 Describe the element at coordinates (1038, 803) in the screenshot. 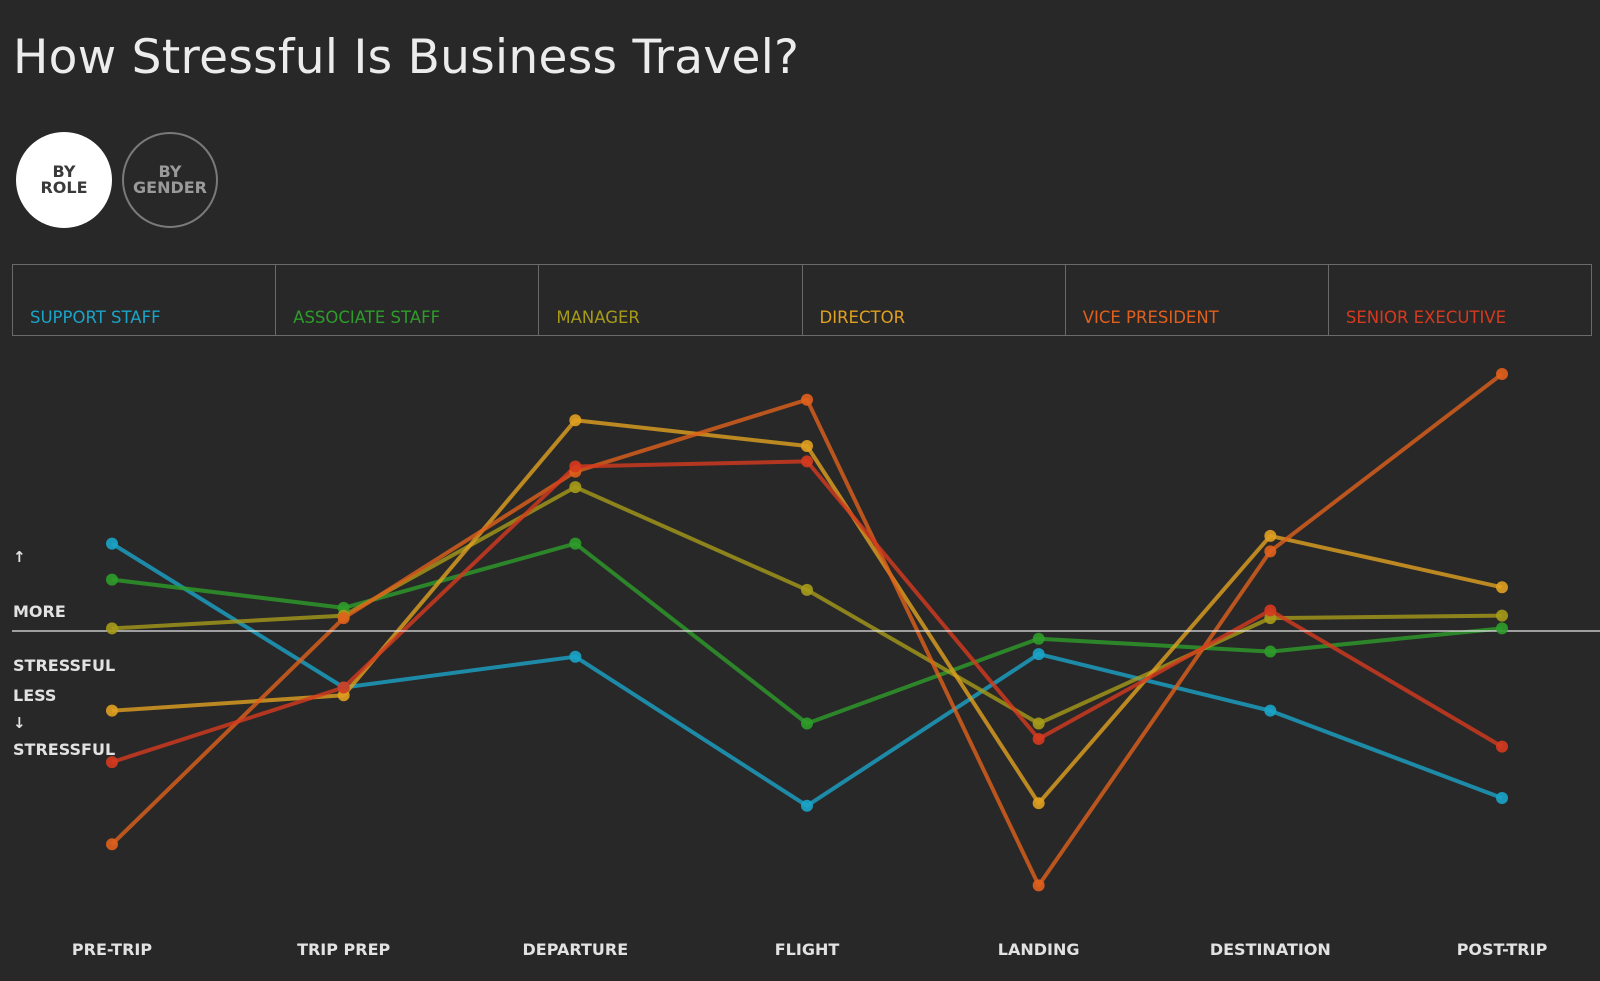

I see `data-point-director-landing` at that location.